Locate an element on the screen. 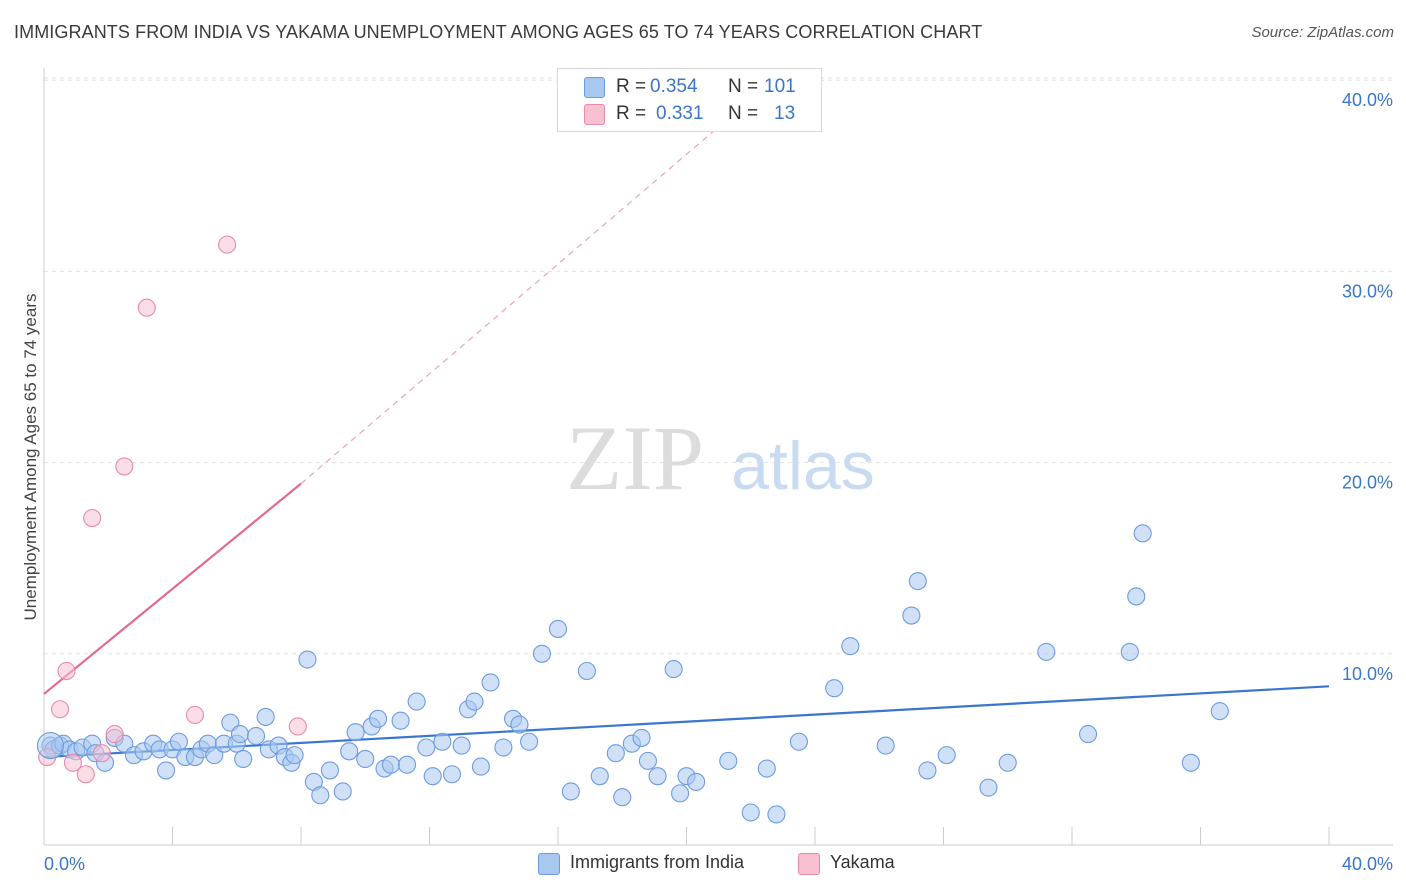 The width and height of the screenshot is (1406, 892). legend-r-value: 0.331 is located at coordinates (680, 113).